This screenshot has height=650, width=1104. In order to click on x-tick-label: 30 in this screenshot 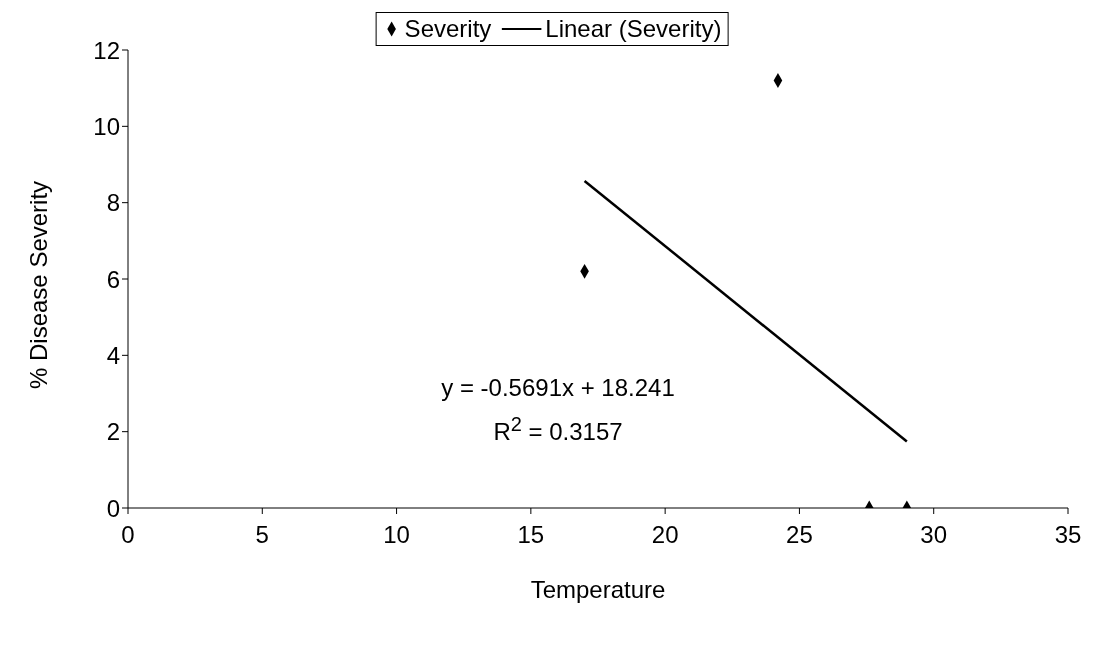, I will do `click(934, 535)`.